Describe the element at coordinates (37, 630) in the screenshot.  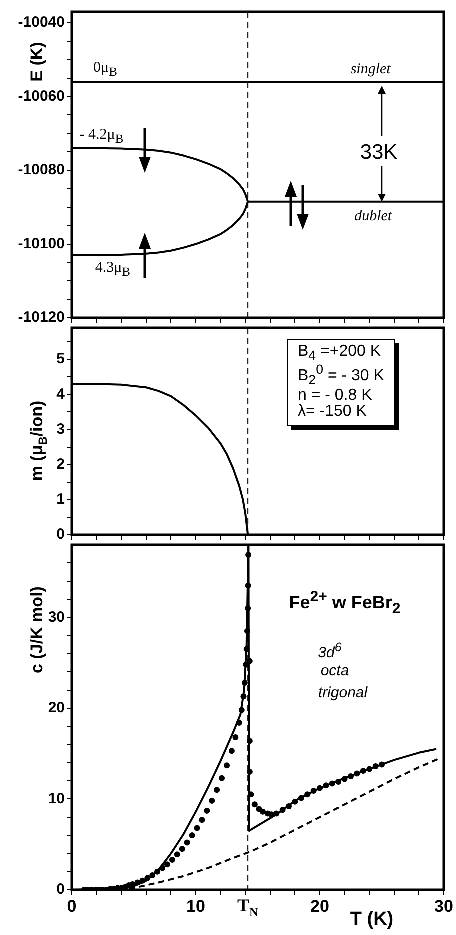
I see `y-axis-title: c (J/K mol)` at that location.